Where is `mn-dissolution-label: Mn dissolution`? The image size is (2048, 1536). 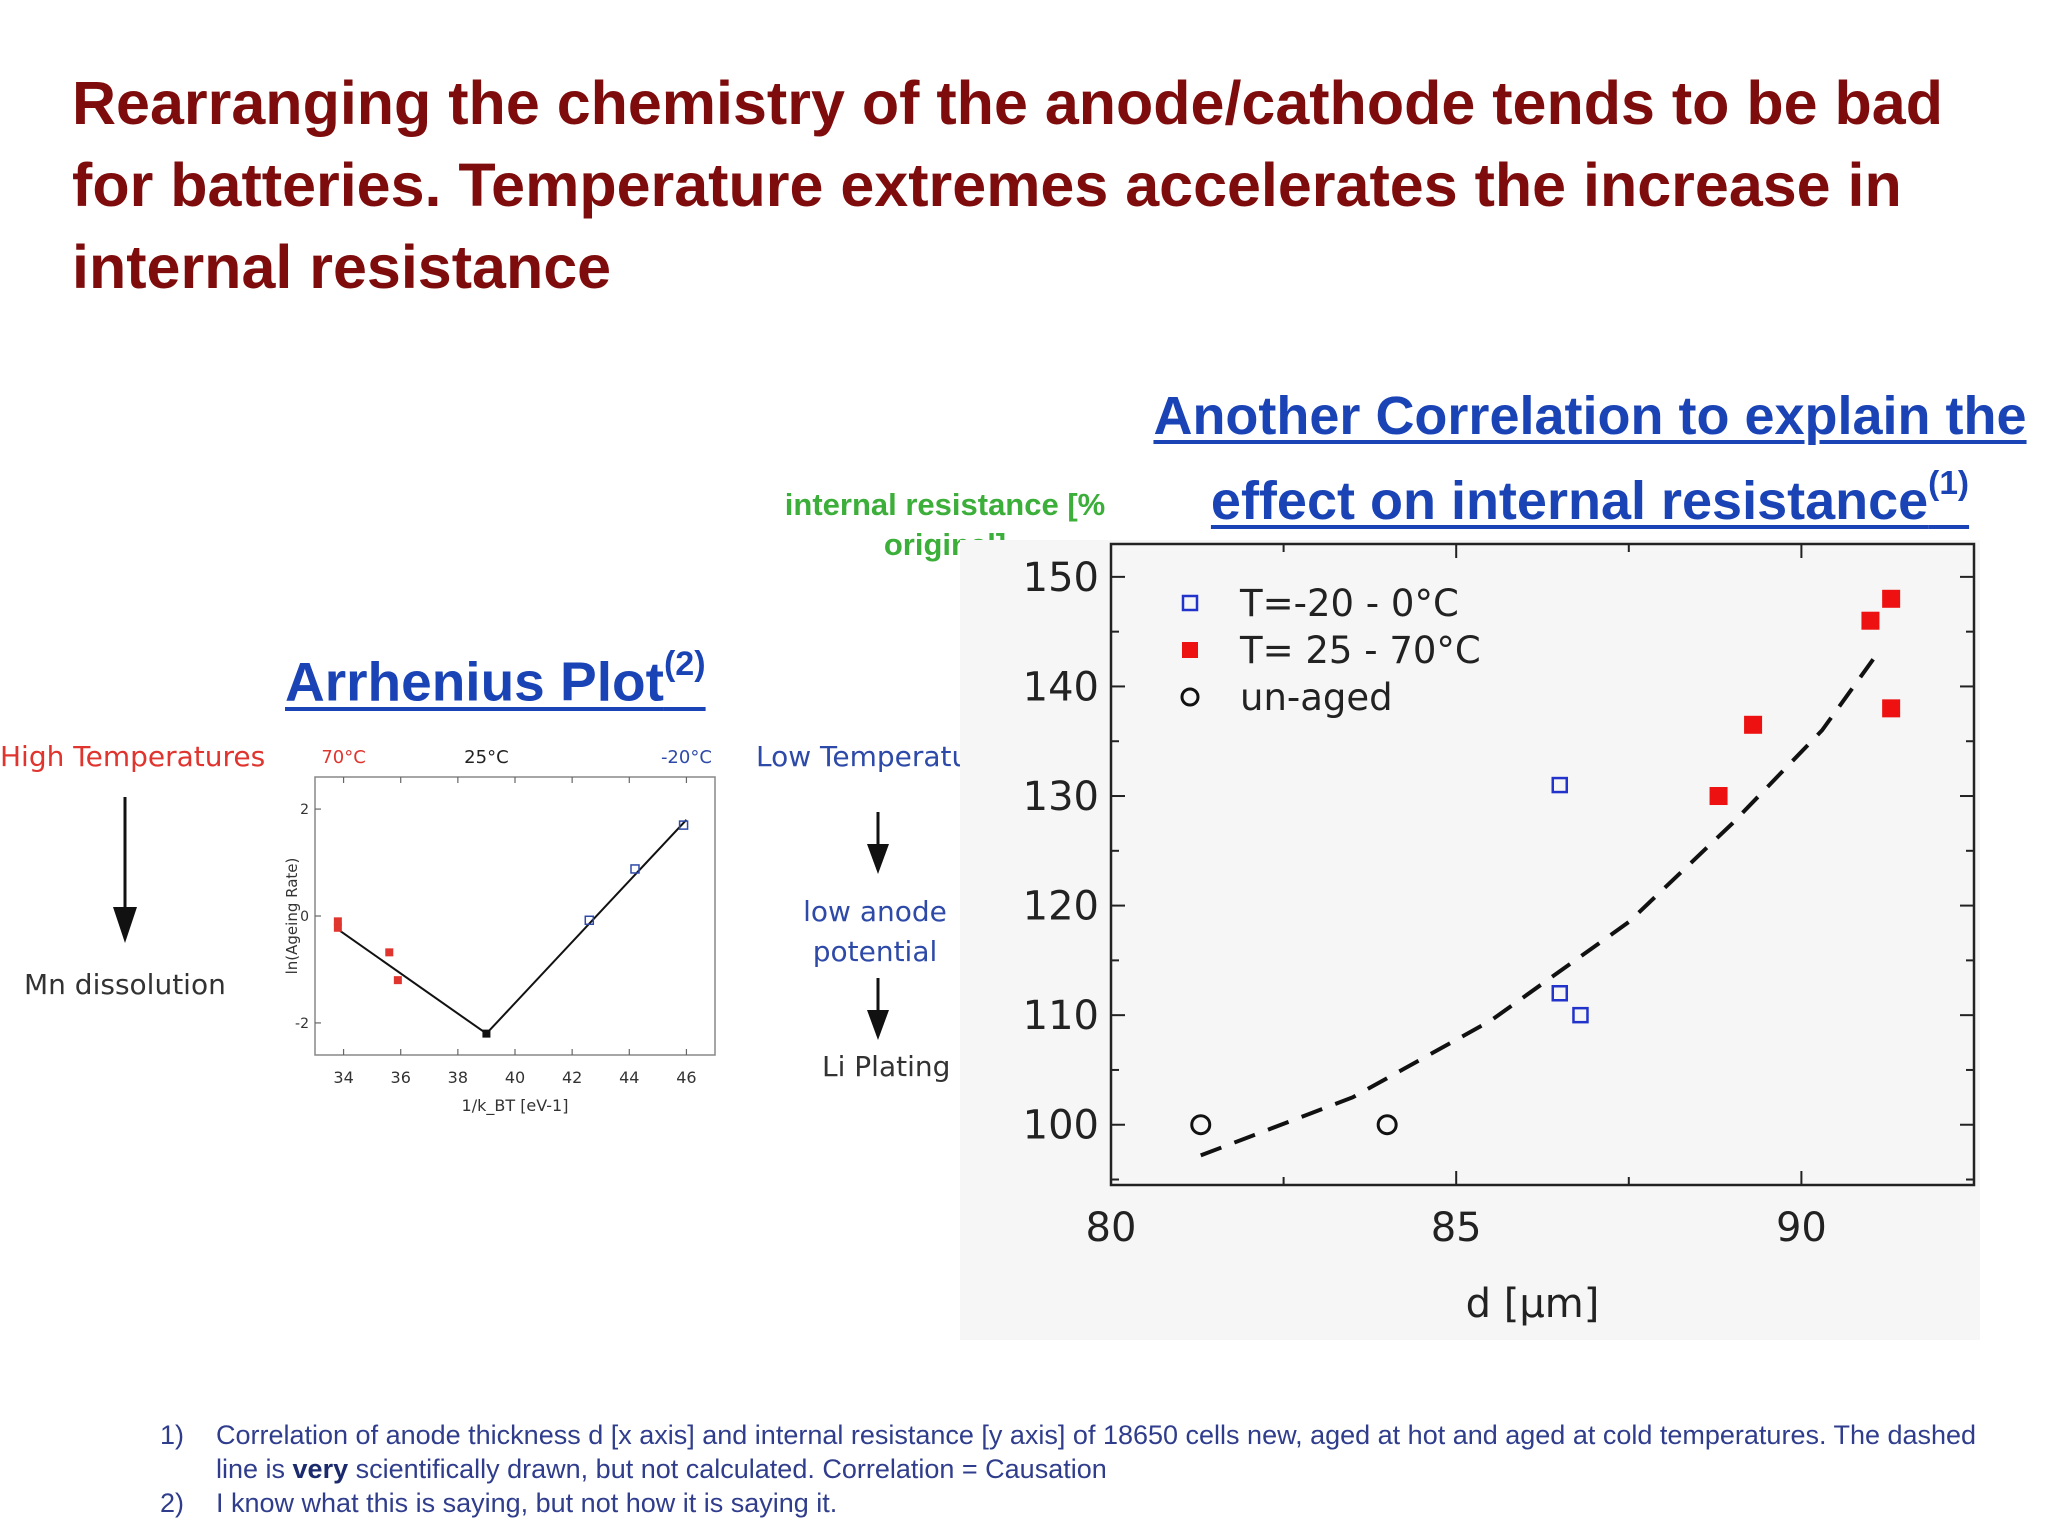 mn-dissolution-label: Mn dissolution is located at coordinates (125, 984).